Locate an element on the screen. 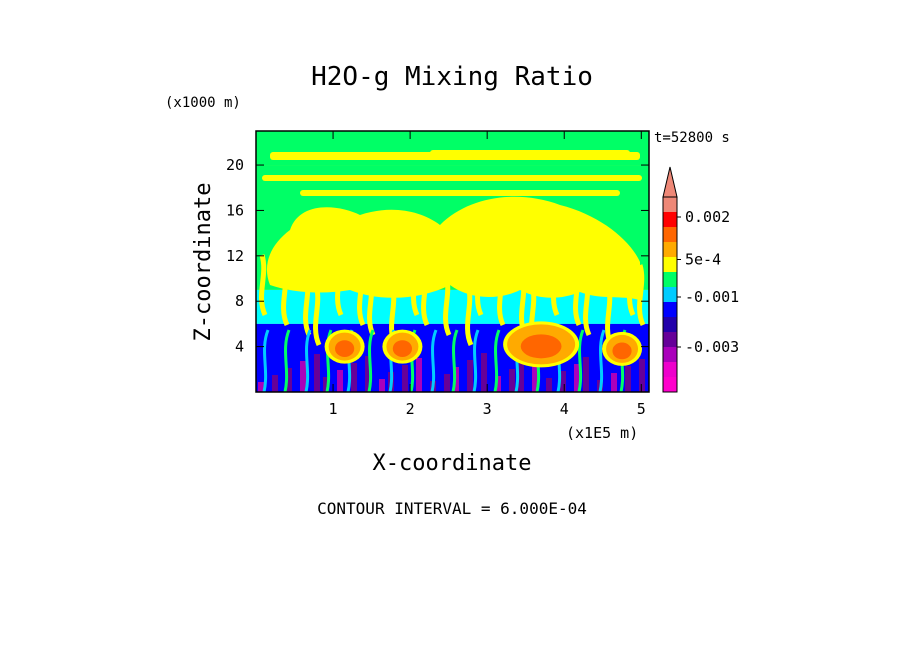 The image size is (904, 654). colorbar-label: -0.001 is located at coordinates (712, 297).